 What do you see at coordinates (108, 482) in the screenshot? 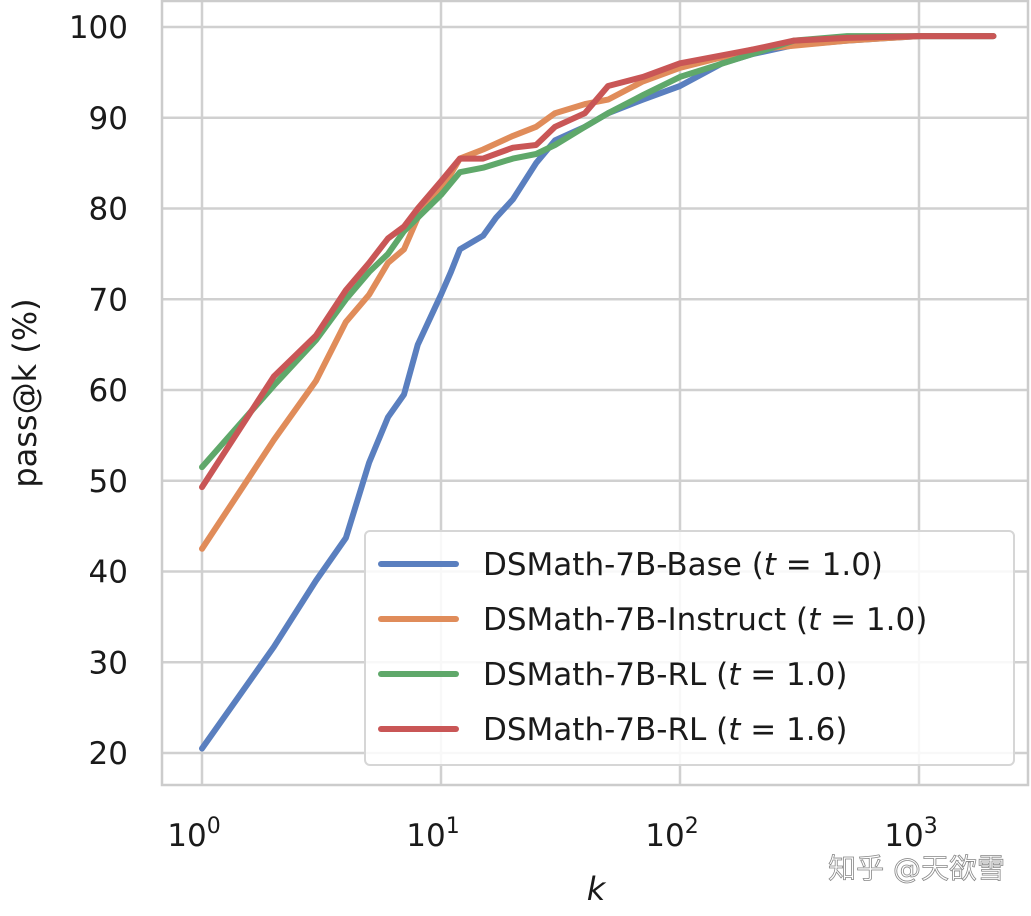
I see `y-tick-label: 50` at bounding box center [108, 482].